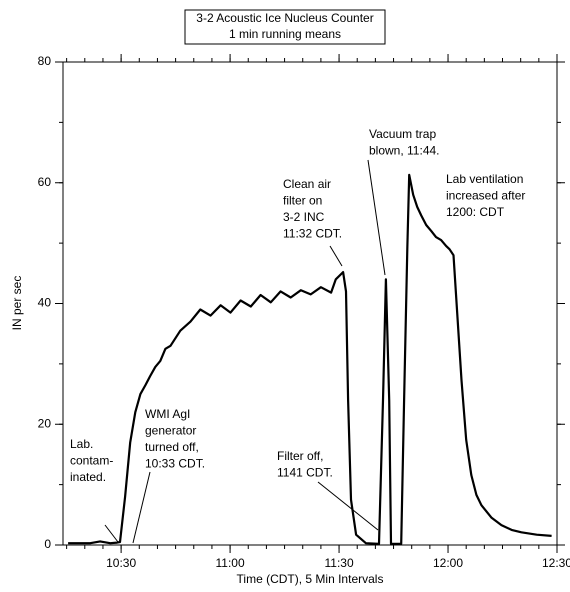 Image resolution: width=570 pixels, height=592 pixels. Describe the element at coordinates (448, 563) in the screenshot. I see `x-tick-label: 12:00` at that location.